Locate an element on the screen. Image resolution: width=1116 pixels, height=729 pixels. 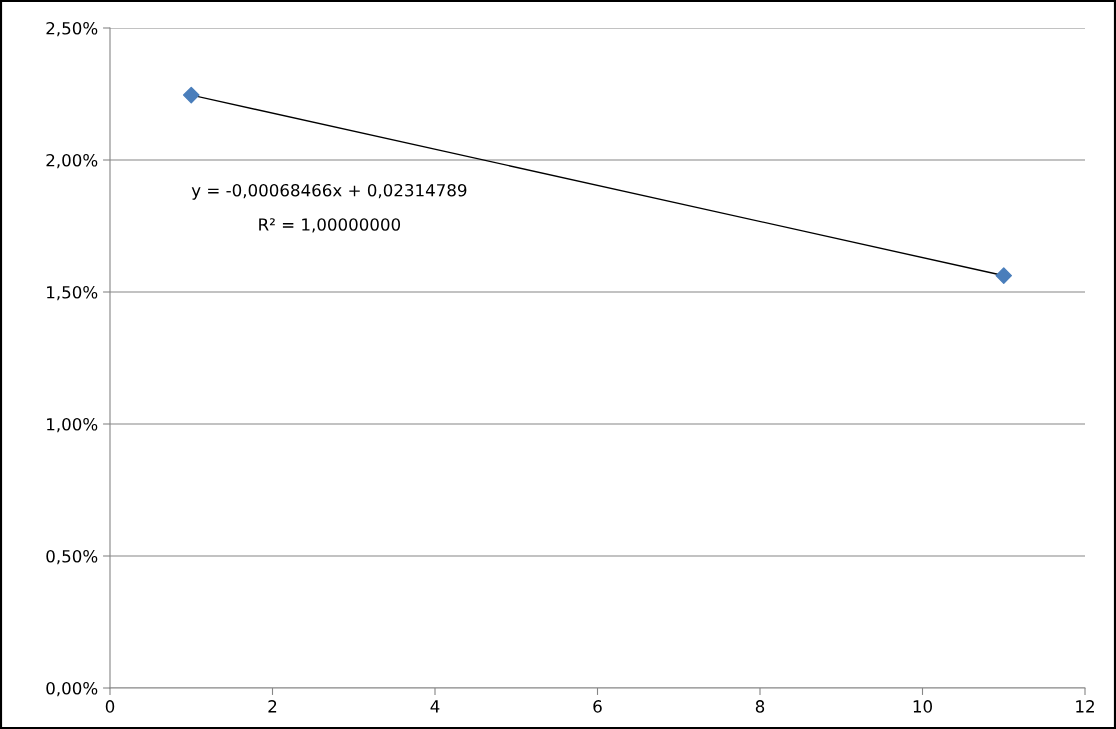
x-tick-label: 4 is located at coordinates (435, 706).